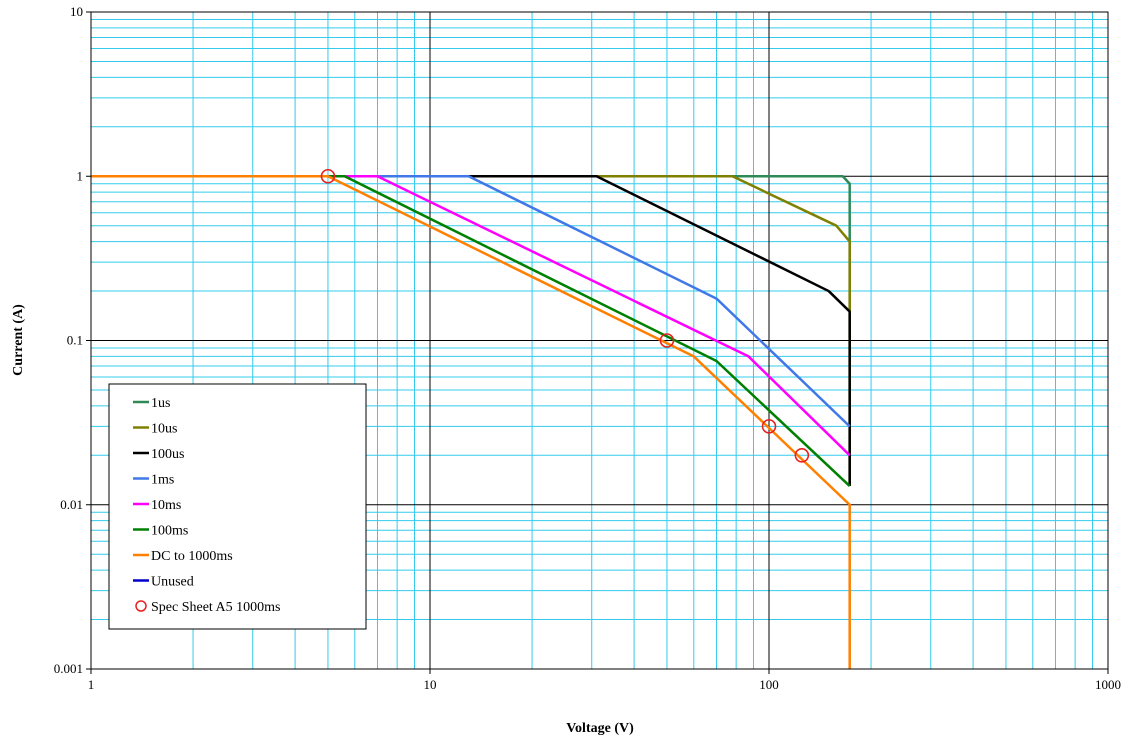 The height and width of the screenshot is (743, 1135). What do you see at coordinates (71, 504) in the screenshot?
I see `y-tick-label: 0.01` at bounding box center [71, 504].